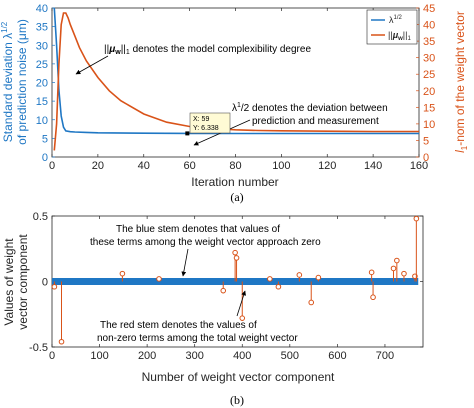 This screenshot has height=408, width=474. I want to click on panel-a-xlabel: Iteration number, so click(234, 182).